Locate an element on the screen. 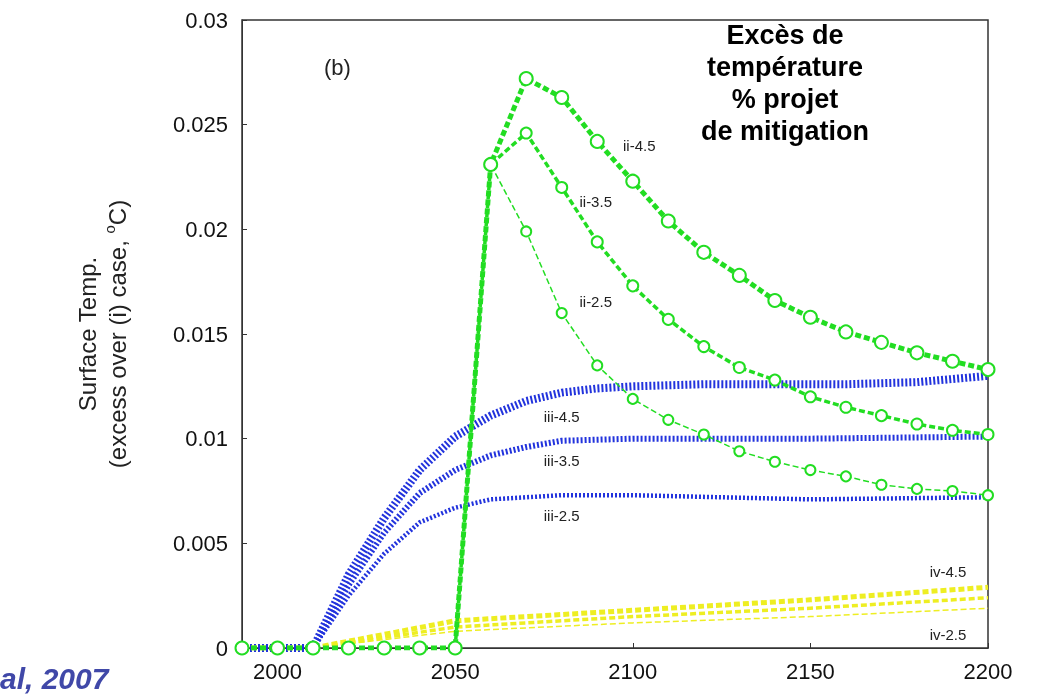  x-tick-label: 2150 is located at coordinates (810, 671).